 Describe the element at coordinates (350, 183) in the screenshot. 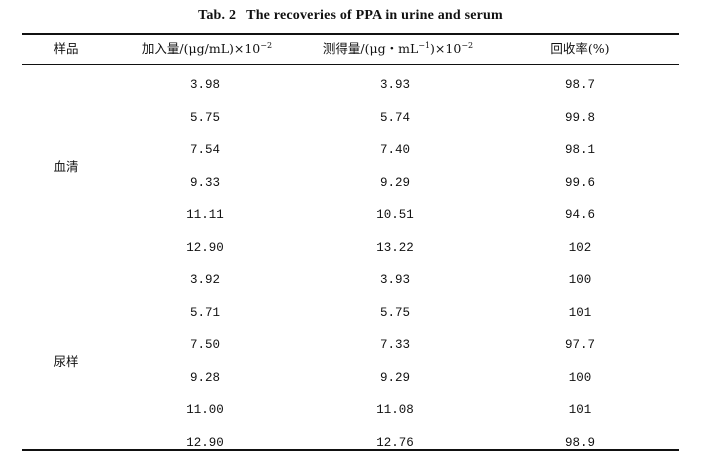

I see `table-row: 9.33 9.29 99.6` at that location.